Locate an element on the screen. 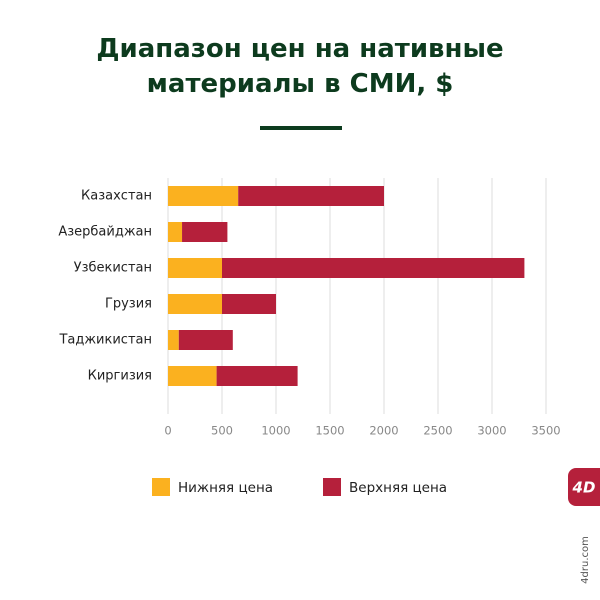 The image size is (600, 600). x-tick-label: 3000 is located at coordinates (491, 431).